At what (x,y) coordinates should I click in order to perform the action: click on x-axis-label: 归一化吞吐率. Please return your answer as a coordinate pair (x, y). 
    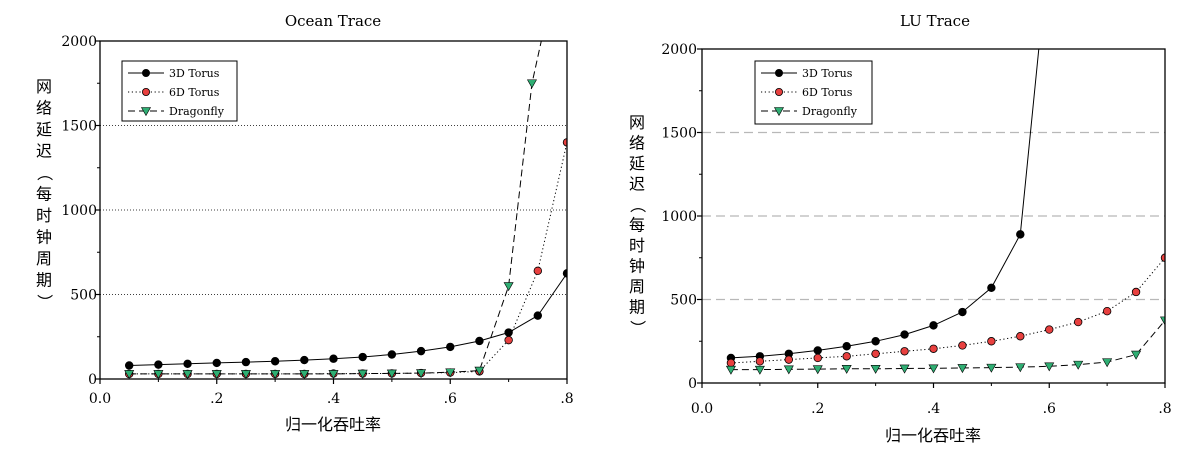
    Looking at the image, I should click on (333, 424).